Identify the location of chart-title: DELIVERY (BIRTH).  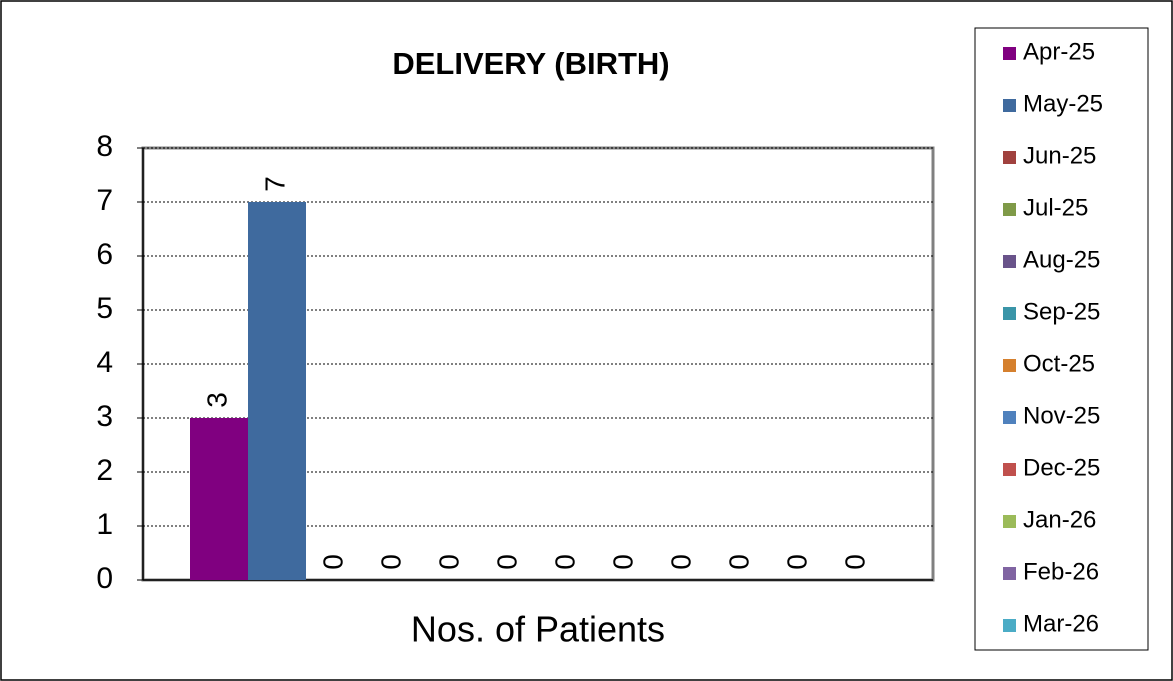
(530, 63).